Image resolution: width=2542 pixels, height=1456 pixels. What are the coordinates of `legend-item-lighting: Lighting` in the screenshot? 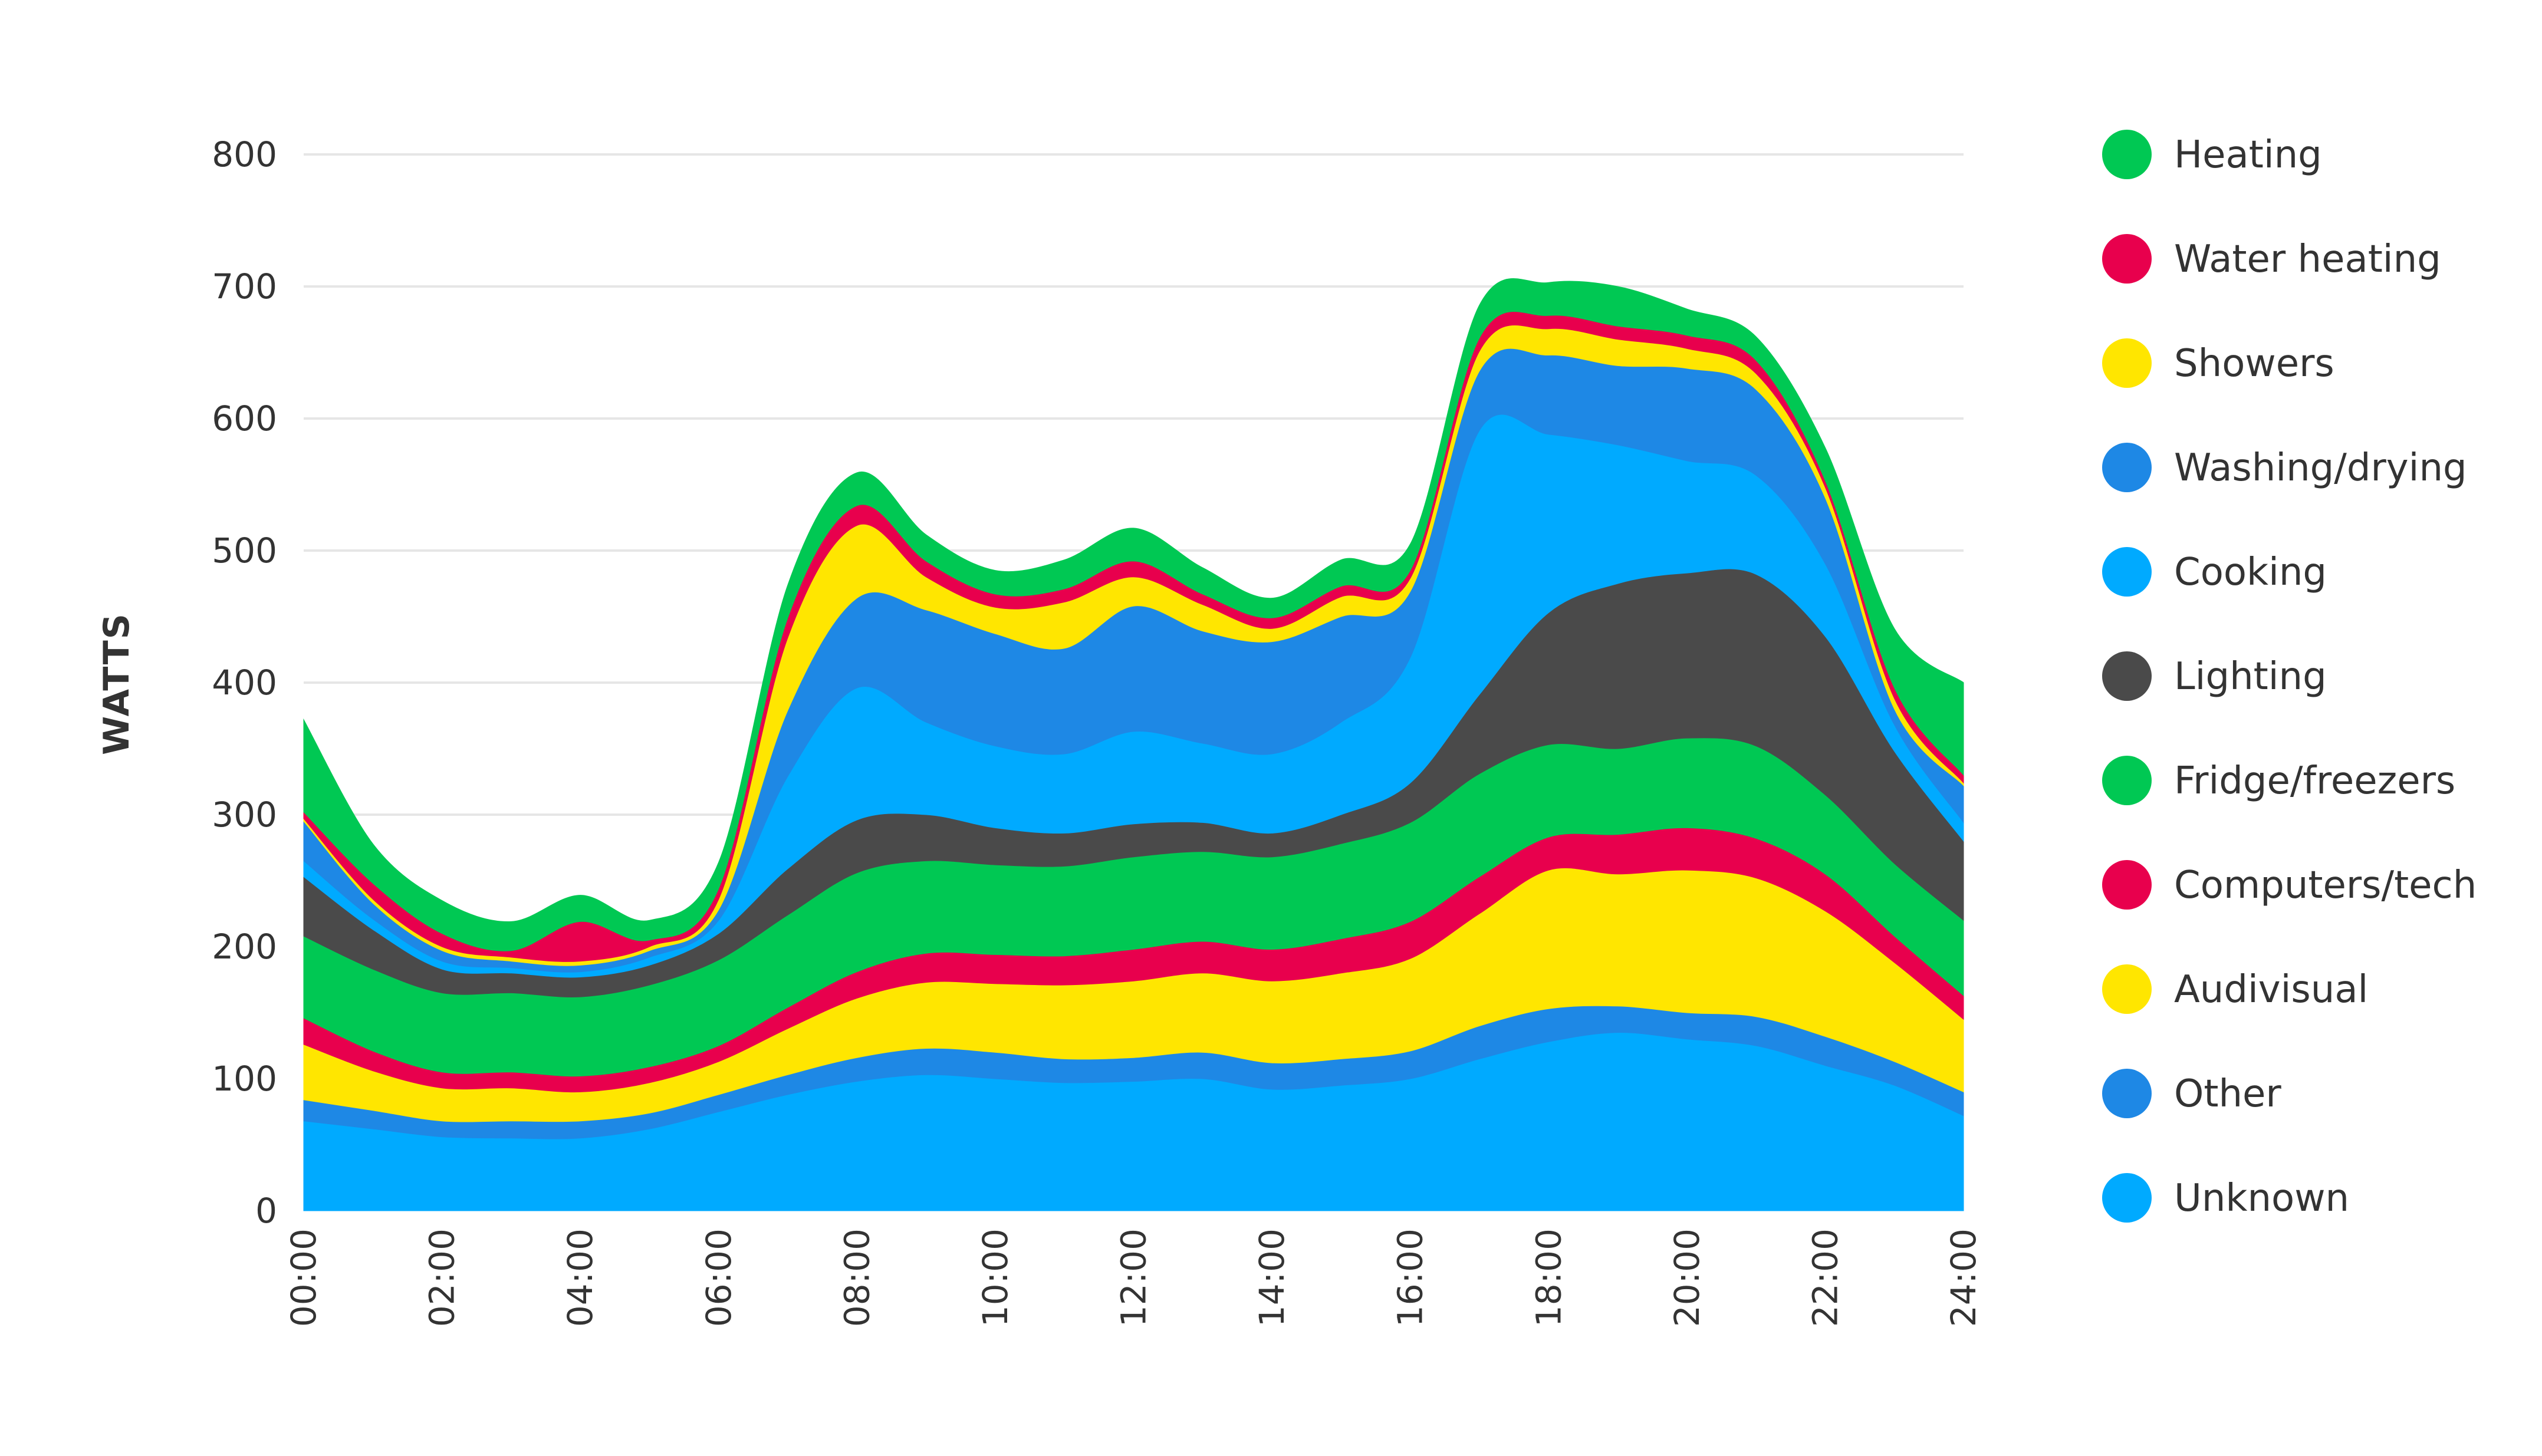 It's located at (2214, 676).